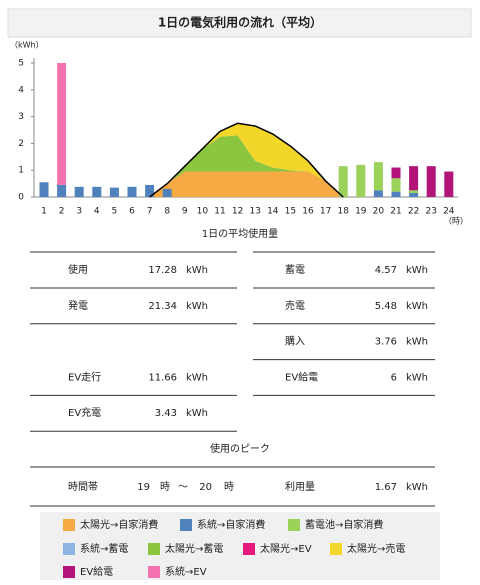 The image size is (480, 585). Describe the element at coordinates (295, 341) in the screenshot. I see `usage-label: 購入` at that location.